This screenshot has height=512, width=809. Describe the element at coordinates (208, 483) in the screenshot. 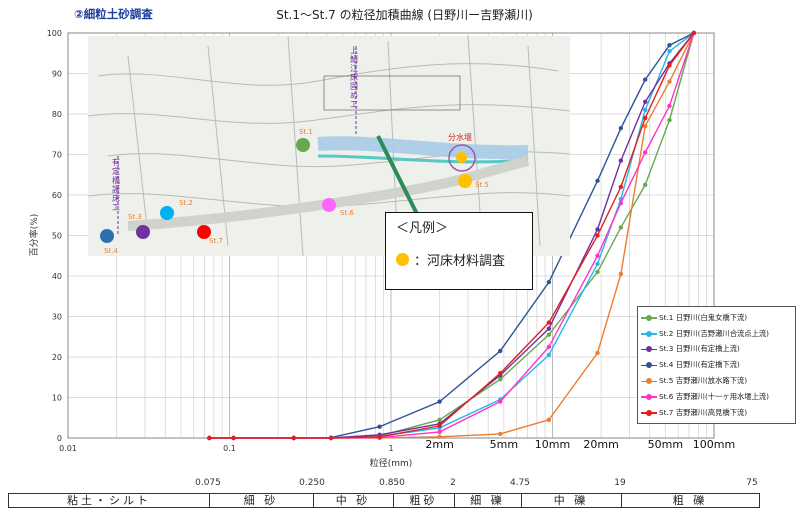

I see `class-boundary-label: 0.075` at that location.